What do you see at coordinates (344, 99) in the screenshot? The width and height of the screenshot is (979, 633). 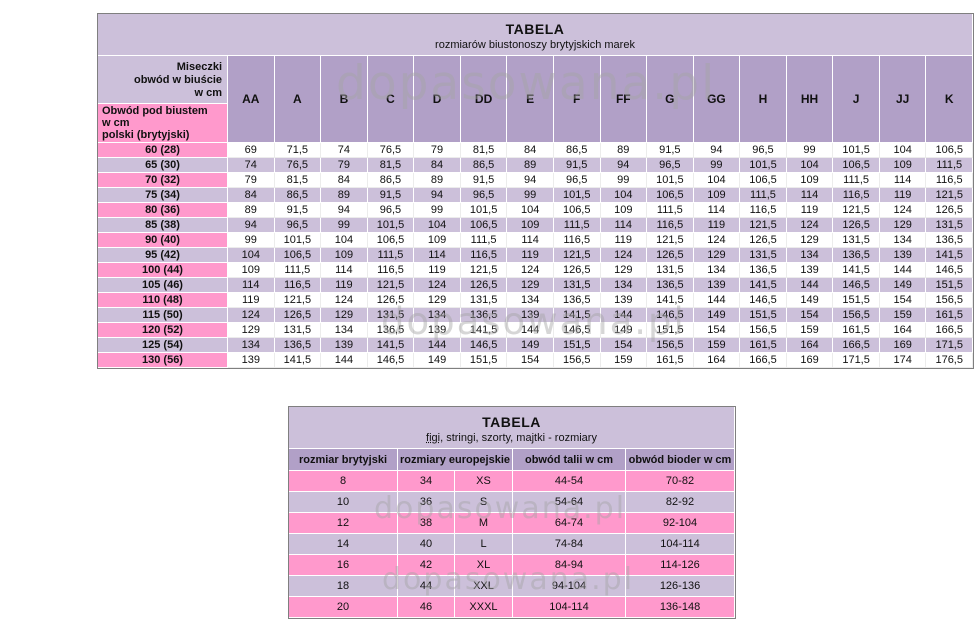 I see `cup-size-header: B` at bounding box center [344, 99].